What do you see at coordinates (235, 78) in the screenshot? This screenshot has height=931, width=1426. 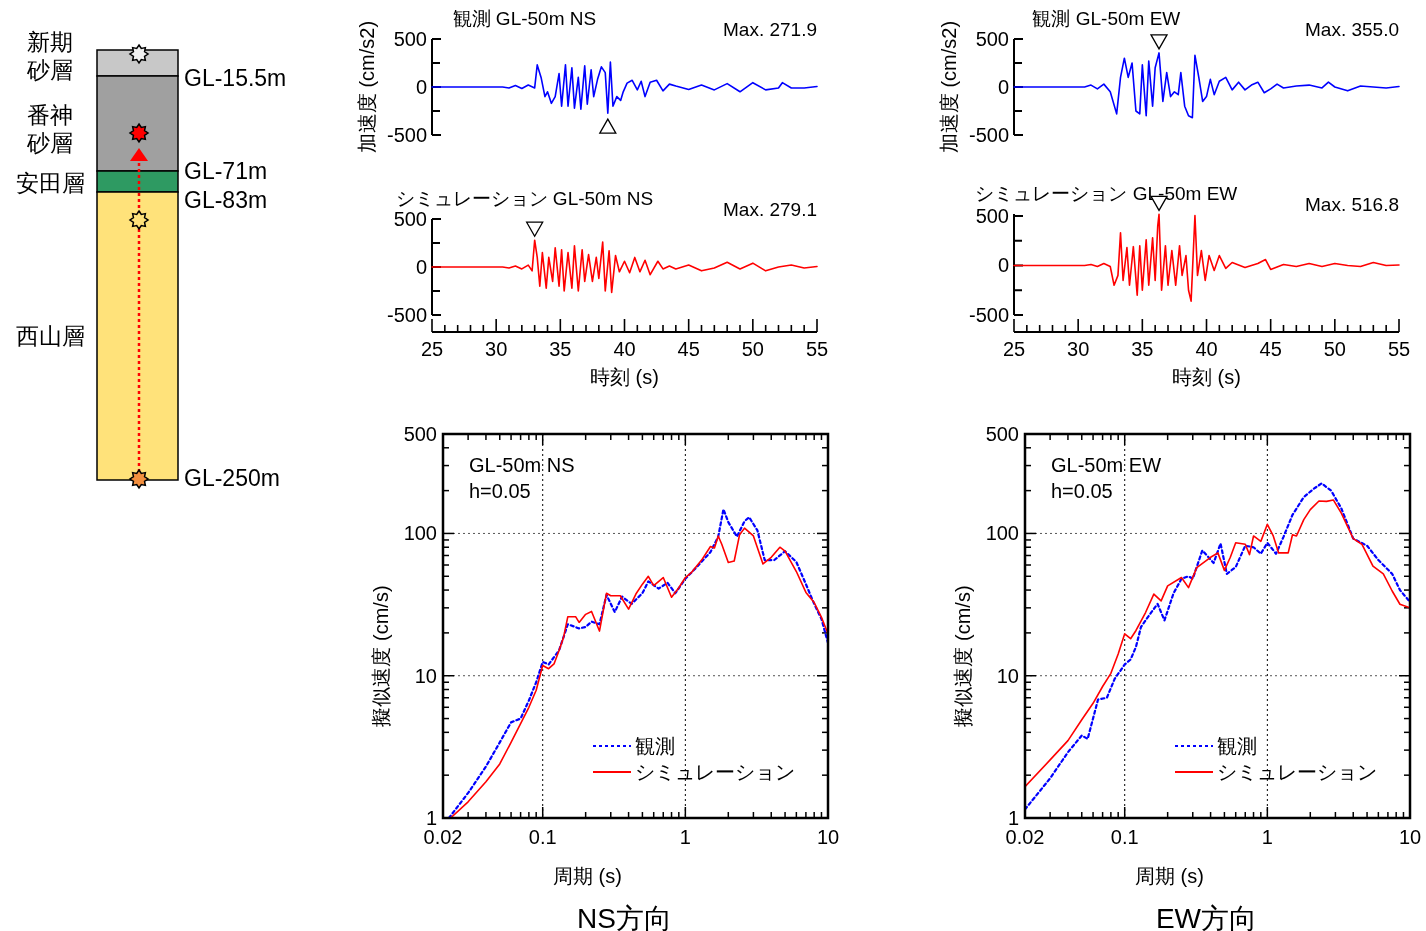 I see `text: GL-15.5m` at bounding box center [235, 78].